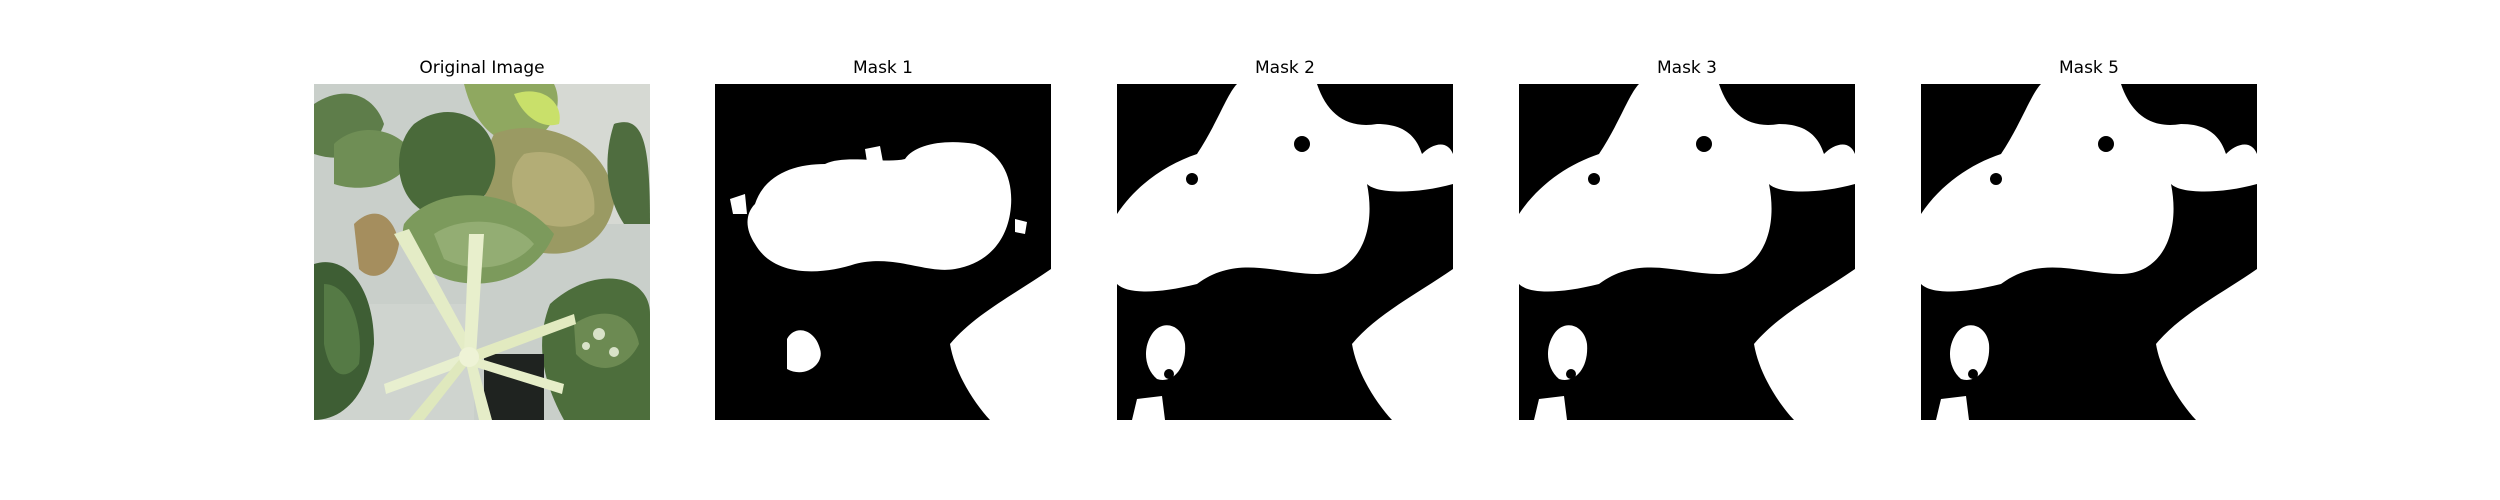 The width and height of the screenshot is (2500, 500). I want to click on mask-5-shapes, so click(2089, 252).